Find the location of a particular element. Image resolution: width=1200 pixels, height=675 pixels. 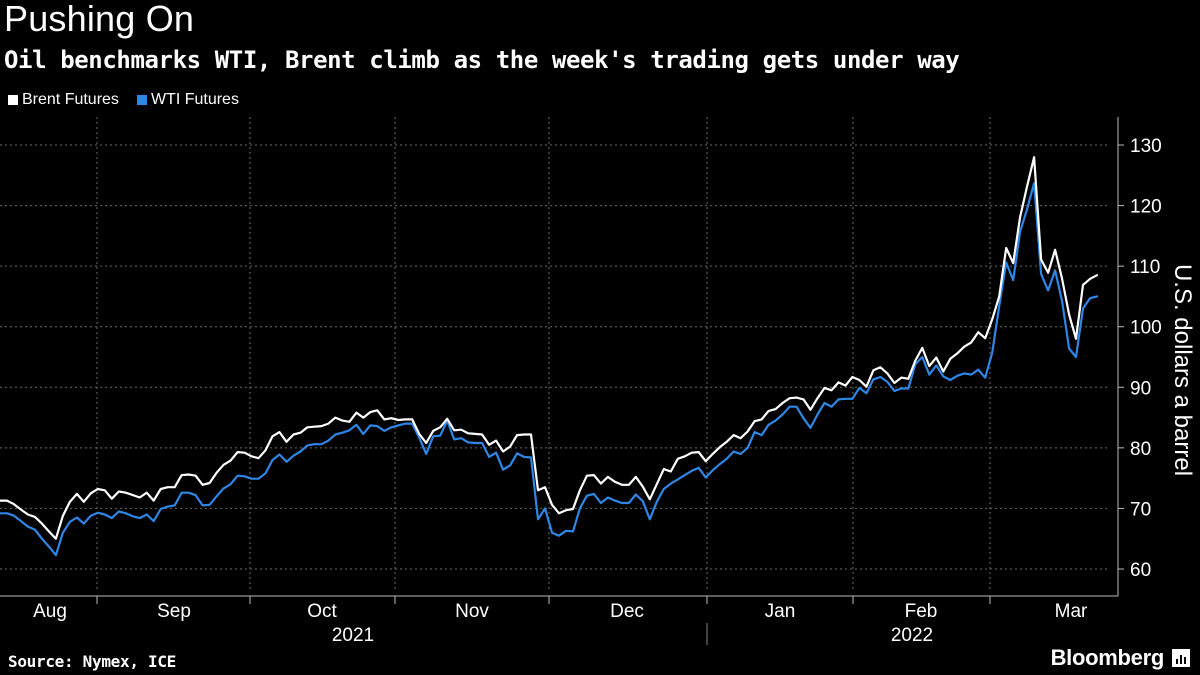

y-axis-title: U.S. dollars a barrel is located at coordinates (1182, 370).